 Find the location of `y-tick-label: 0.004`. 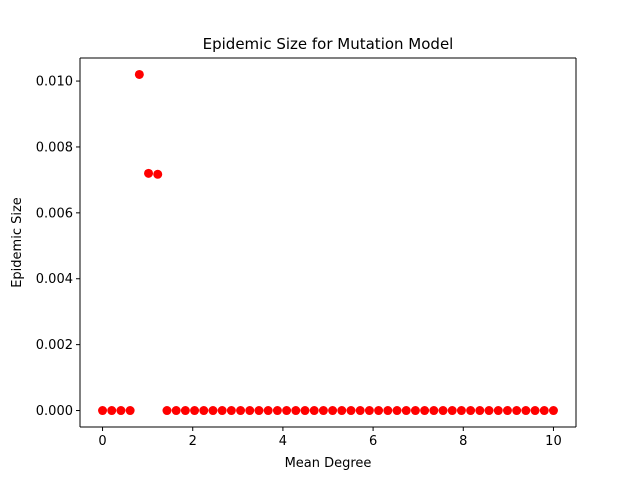

y-tick-label: 0.004 is located at coordinates (54, 279).